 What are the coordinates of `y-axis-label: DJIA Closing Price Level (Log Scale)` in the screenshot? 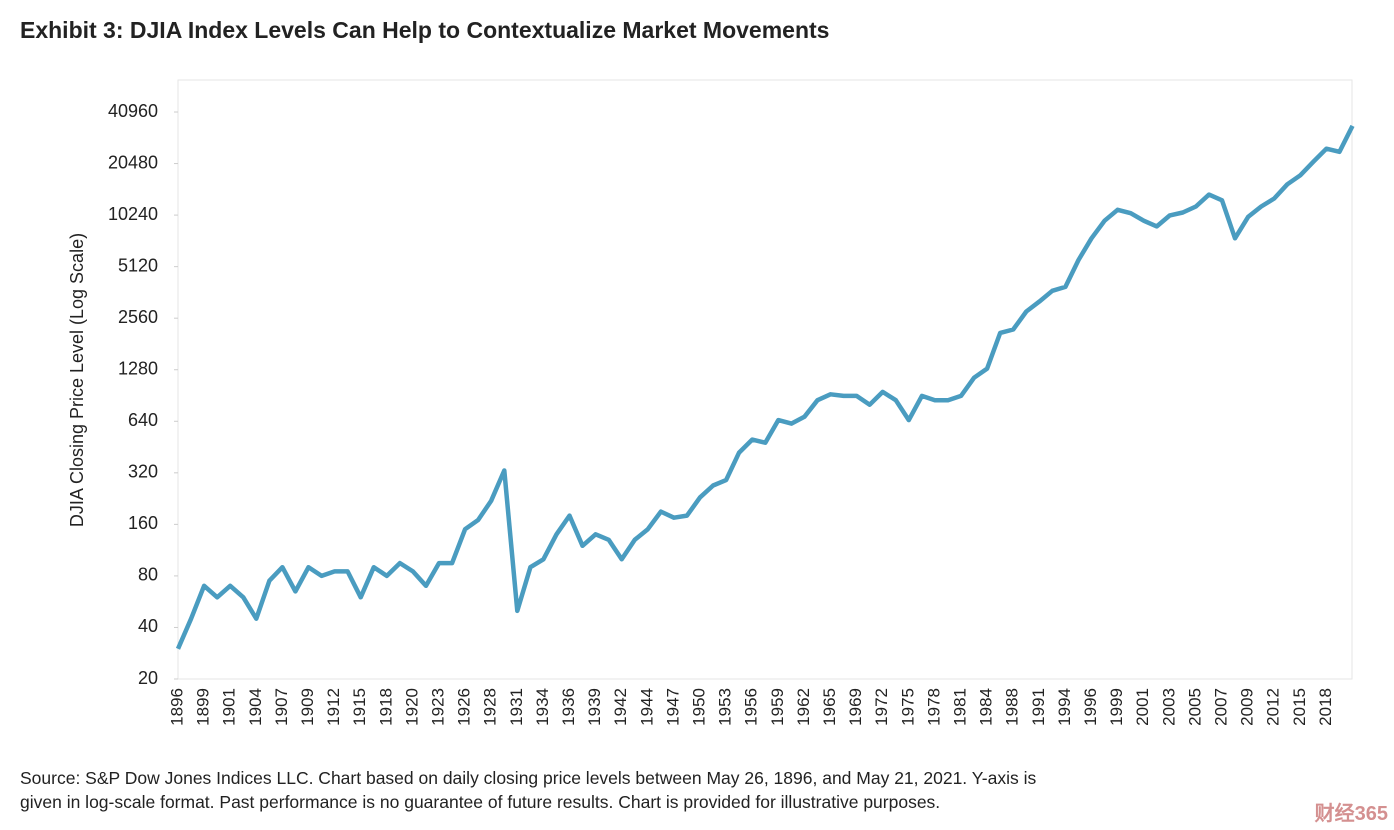 It's located at (77, 380).